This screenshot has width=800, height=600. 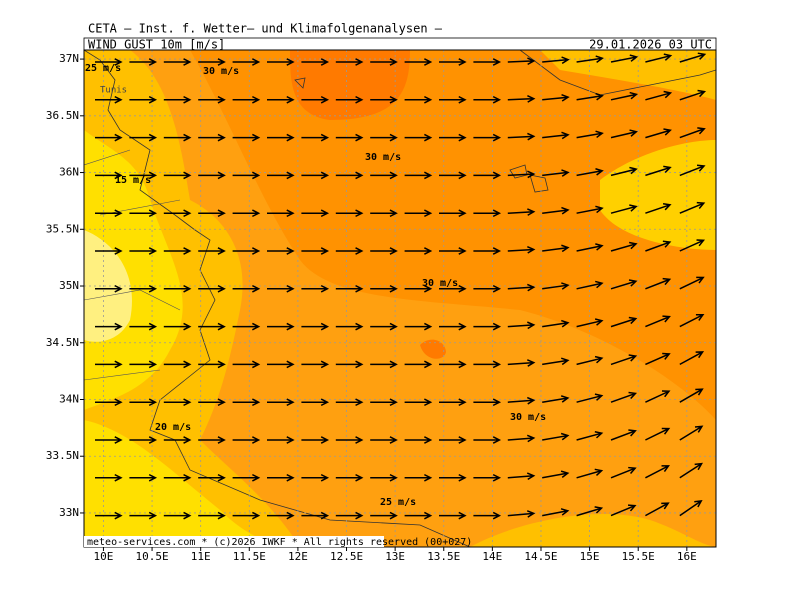 What do you see at coordinates (492, 556) in the screenshot?
I see `x-tick-label: 14E` at bounding box center [492, 556].